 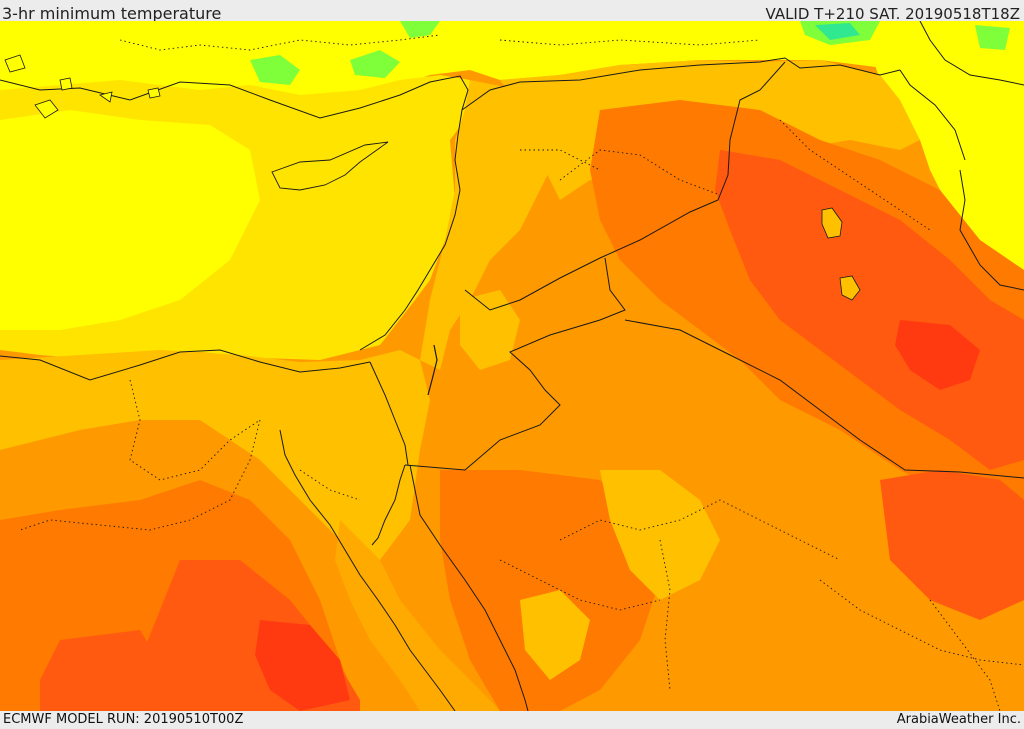 I want to click on coastline-aqaba, so click(x=388, y=505).